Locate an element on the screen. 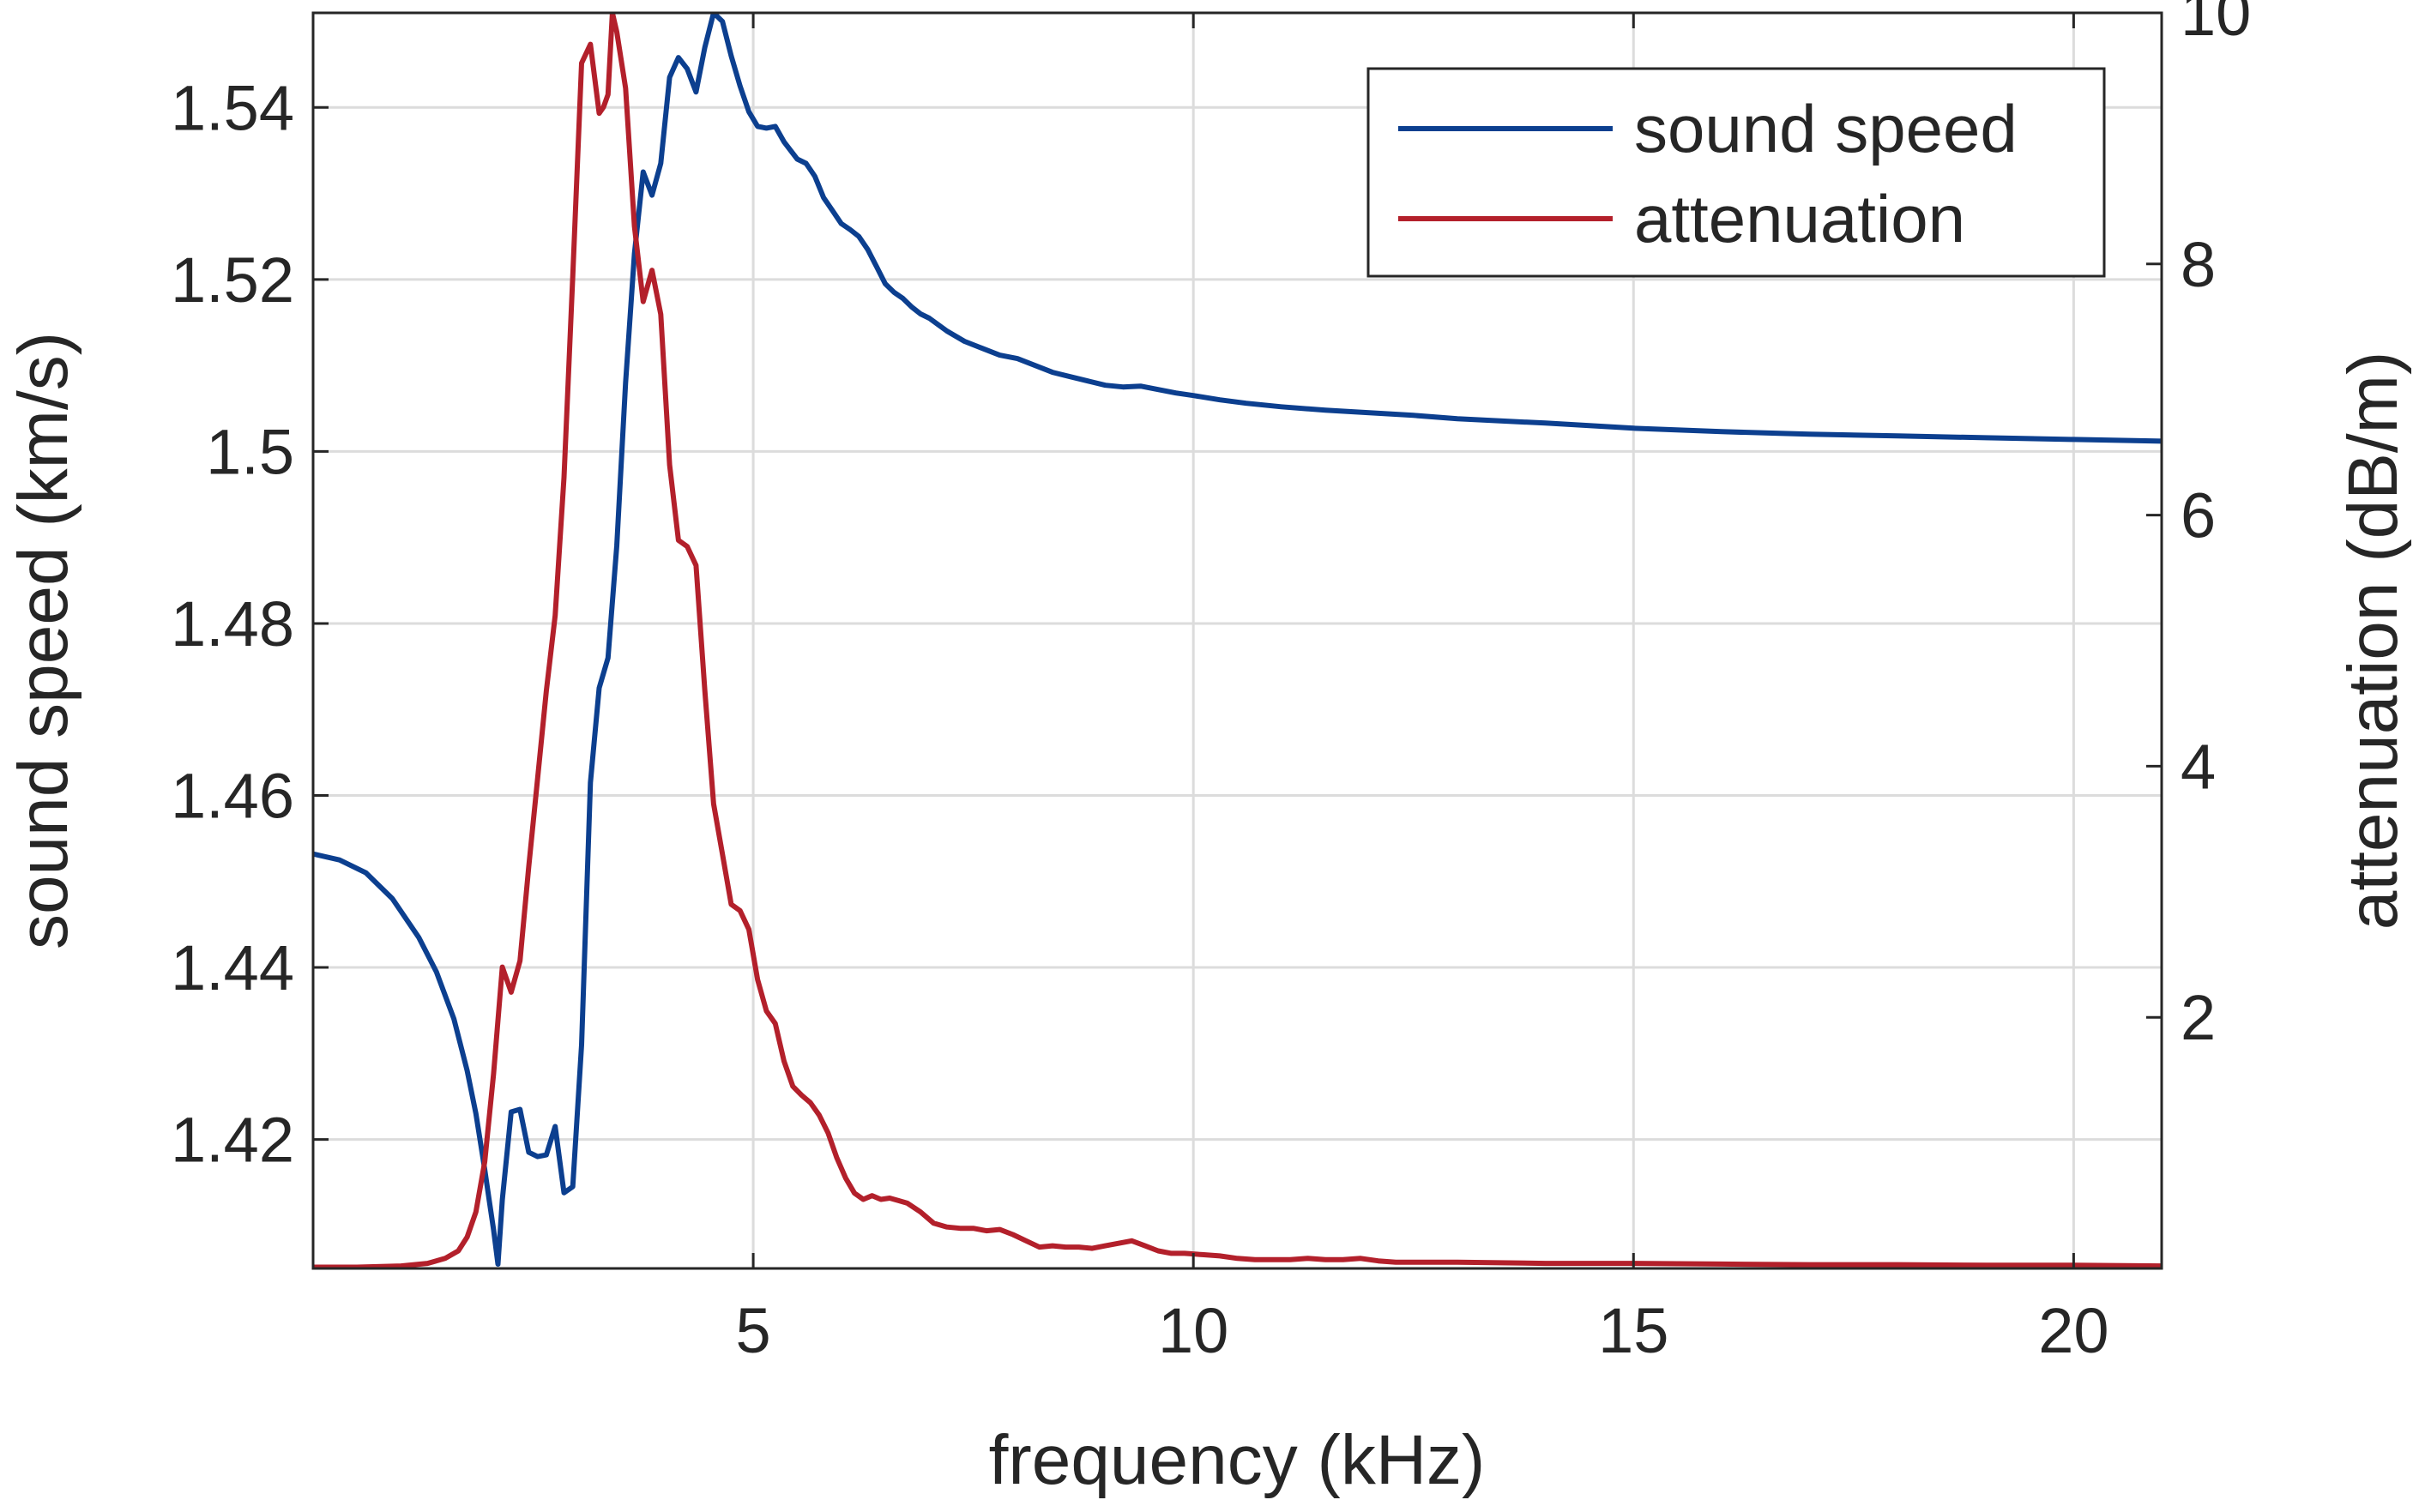 This screenshot has height=1512, width=2419. legend-label-attenuation: attenuation is located at coordinates (1799, 218).